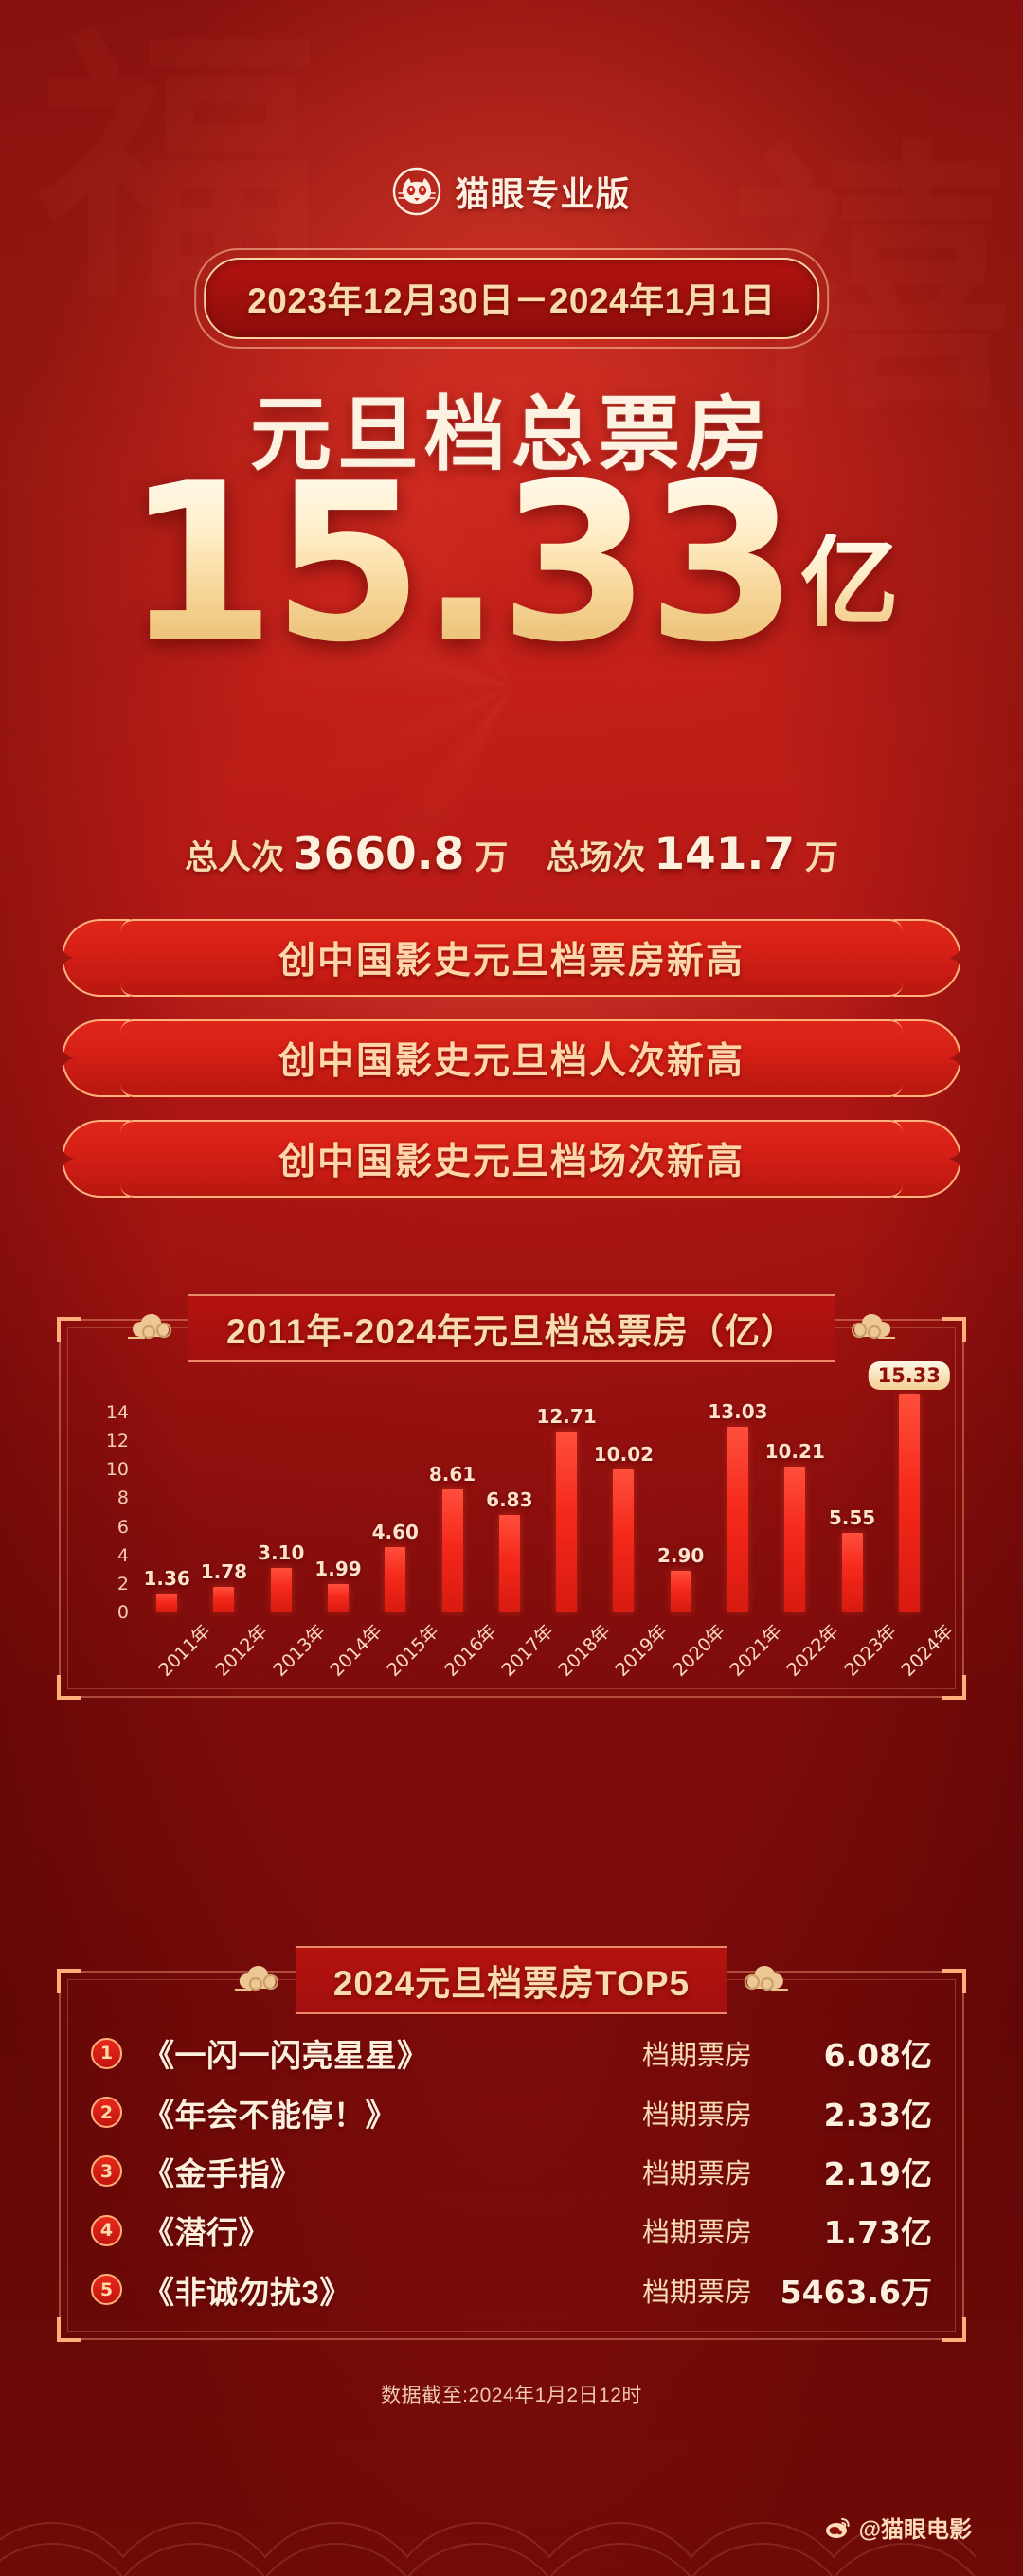 This screenshot has height=2576, width=1023. What do you see at coordinates (511, 1980) in the screenshot?
I see `top5-title-box: 2024元旦档票房TOP5` at bounding box center [511, 1980].